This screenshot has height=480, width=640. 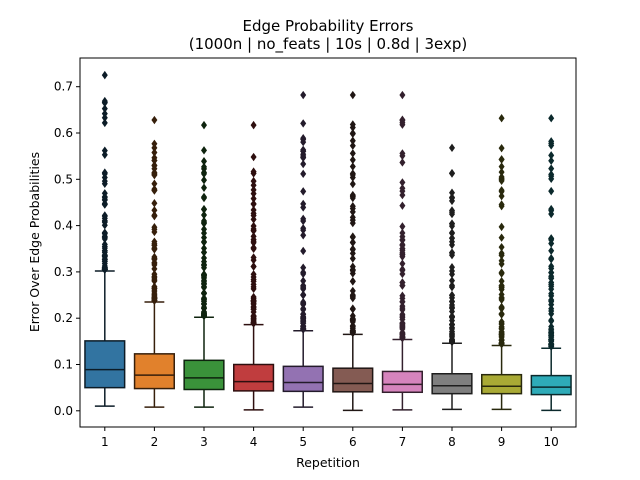 I want to click on y-tick-label: 0.1, so click(x=63, y=364).